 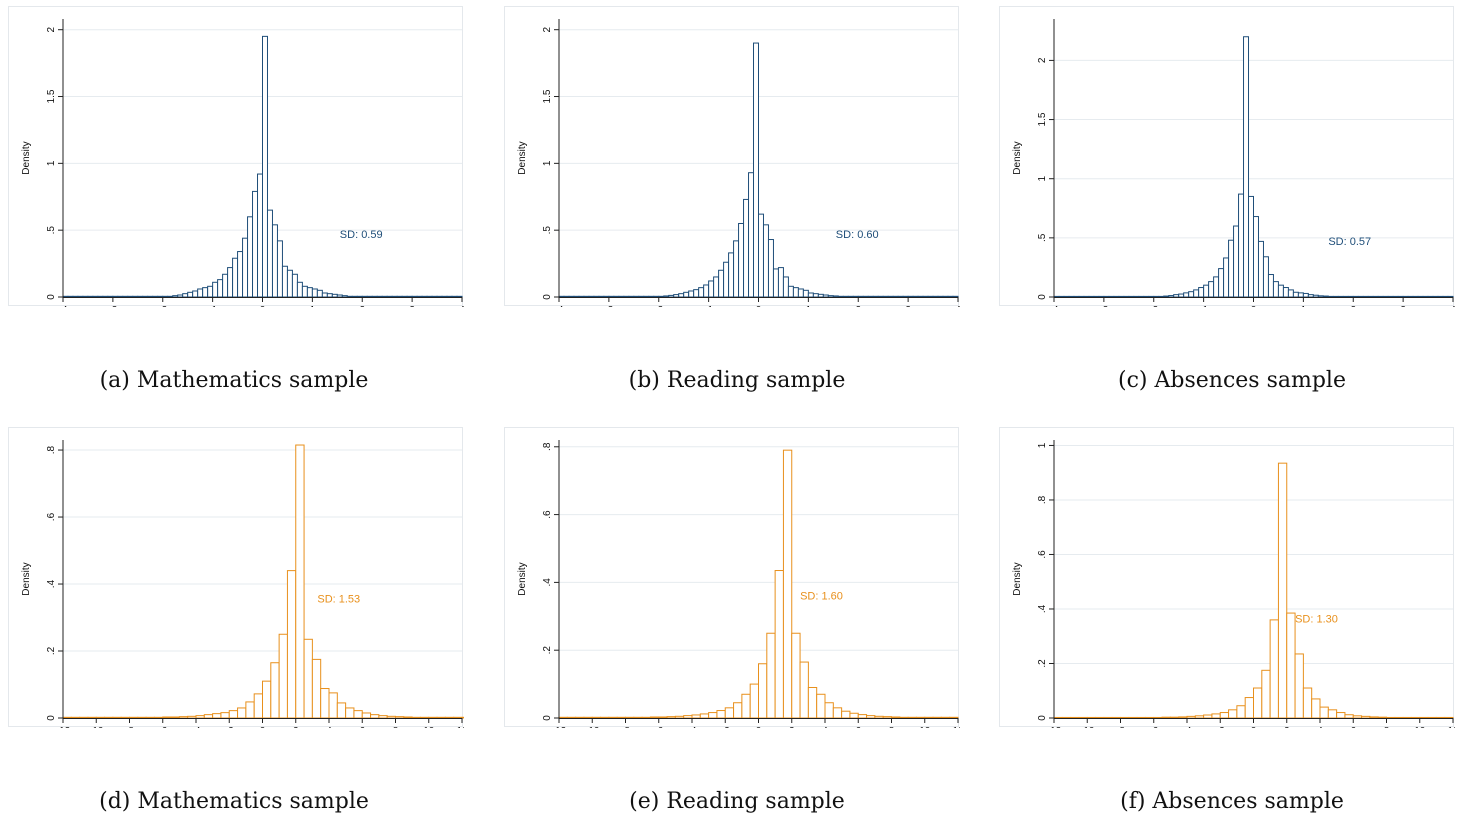 What do you see at coordinates (1042, 297) in the screenshot?
I see `chart-c-ytick-label: 0` at bounding box center [1042, 297].